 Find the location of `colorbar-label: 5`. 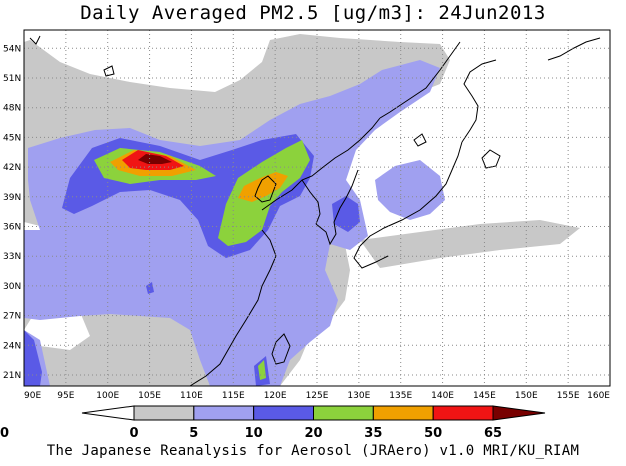

colorbar-label: 5 is located at coordinates (193, 433).